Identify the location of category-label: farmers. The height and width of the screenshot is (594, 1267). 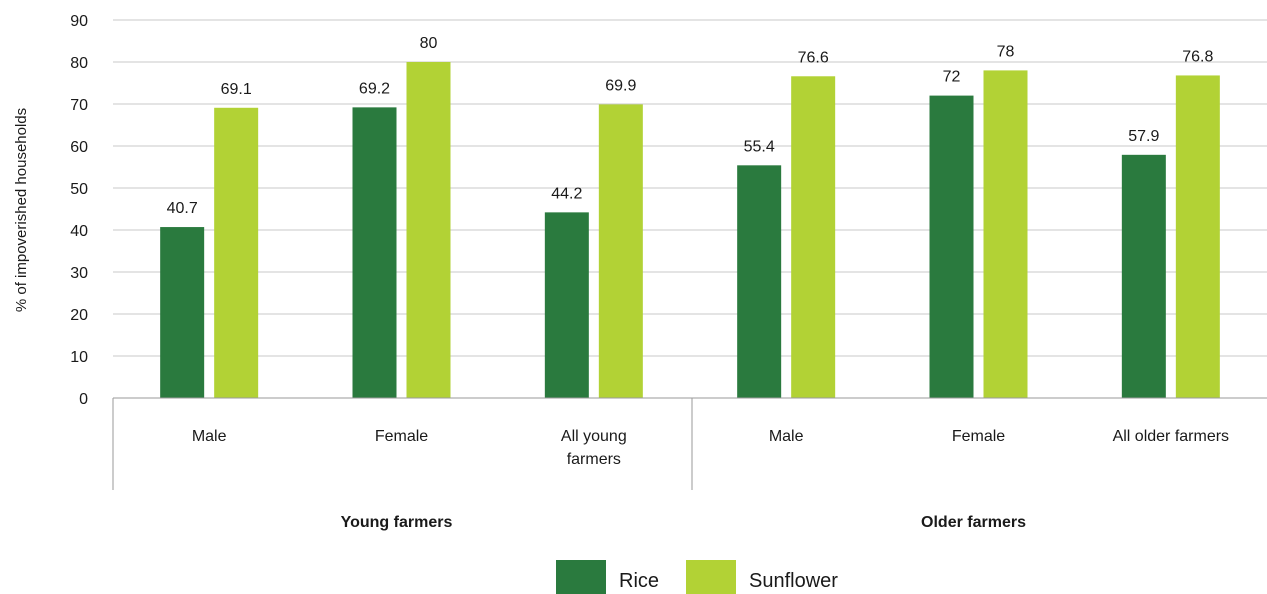
(594, 459).